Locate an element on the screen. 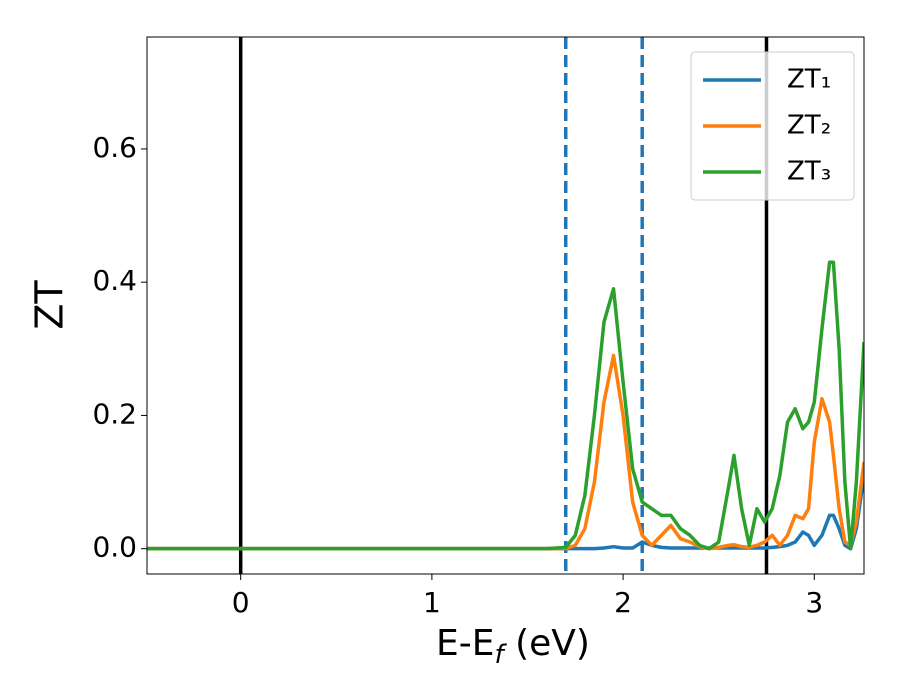  legend-label: ZT₃ is located at coordinates (809, 172).